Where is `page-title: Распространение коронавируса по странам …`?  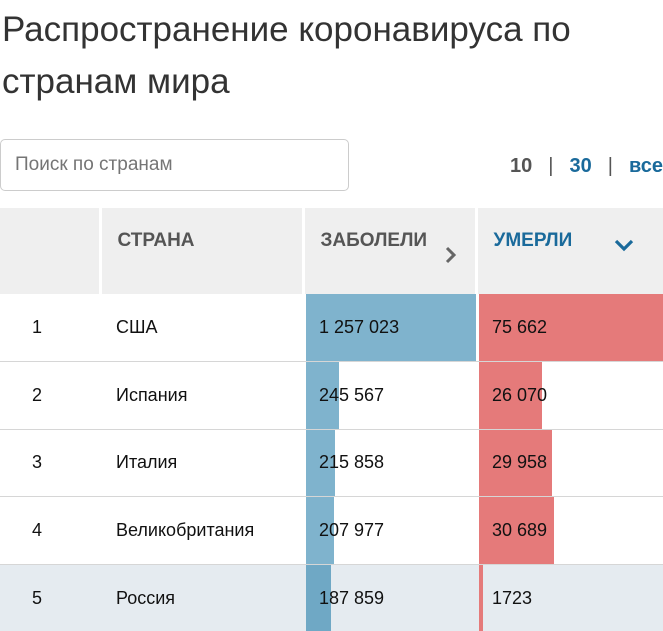 page-title: Распространение коронавируса по странам … is located at coordinates (286, 55).